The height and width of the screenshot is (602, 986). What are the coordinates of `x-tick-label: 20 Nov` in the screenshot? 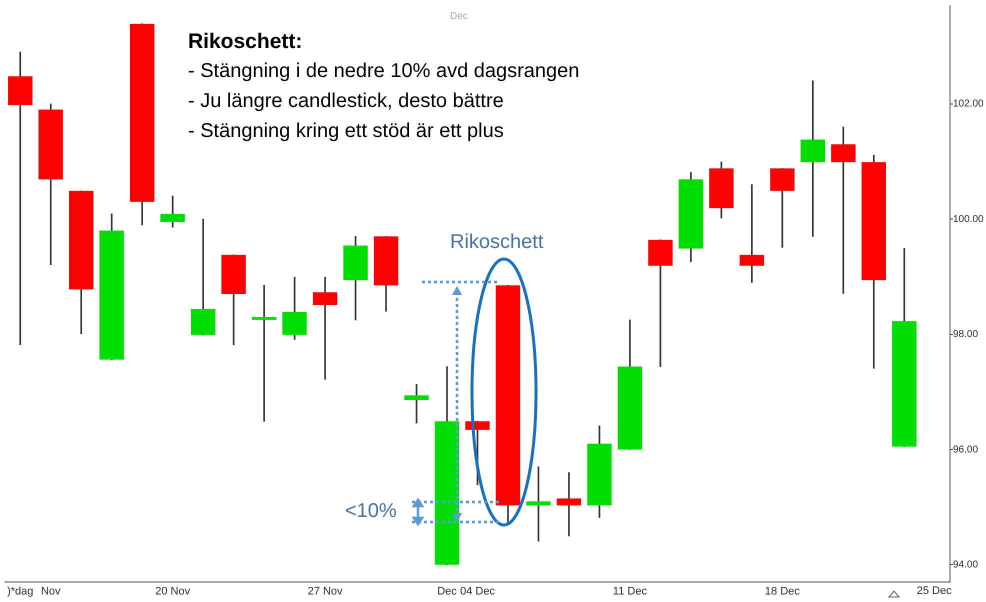 It's located at (173, 592).